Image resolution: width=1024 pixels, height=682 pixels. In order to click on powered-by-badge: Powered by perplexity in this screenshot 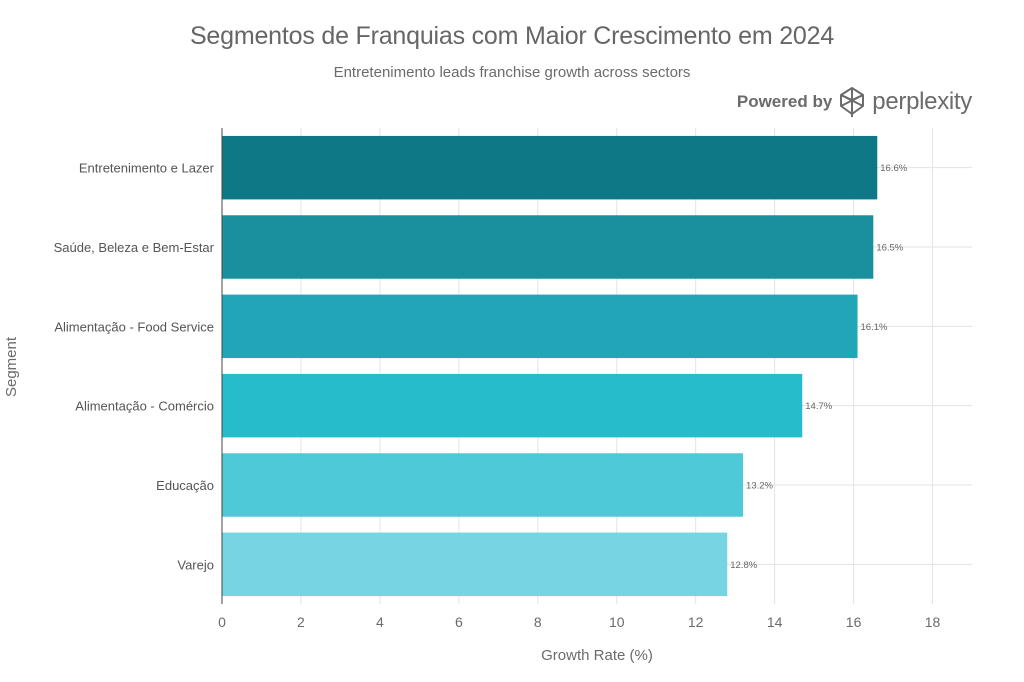, I will do `click(854, 102)`.